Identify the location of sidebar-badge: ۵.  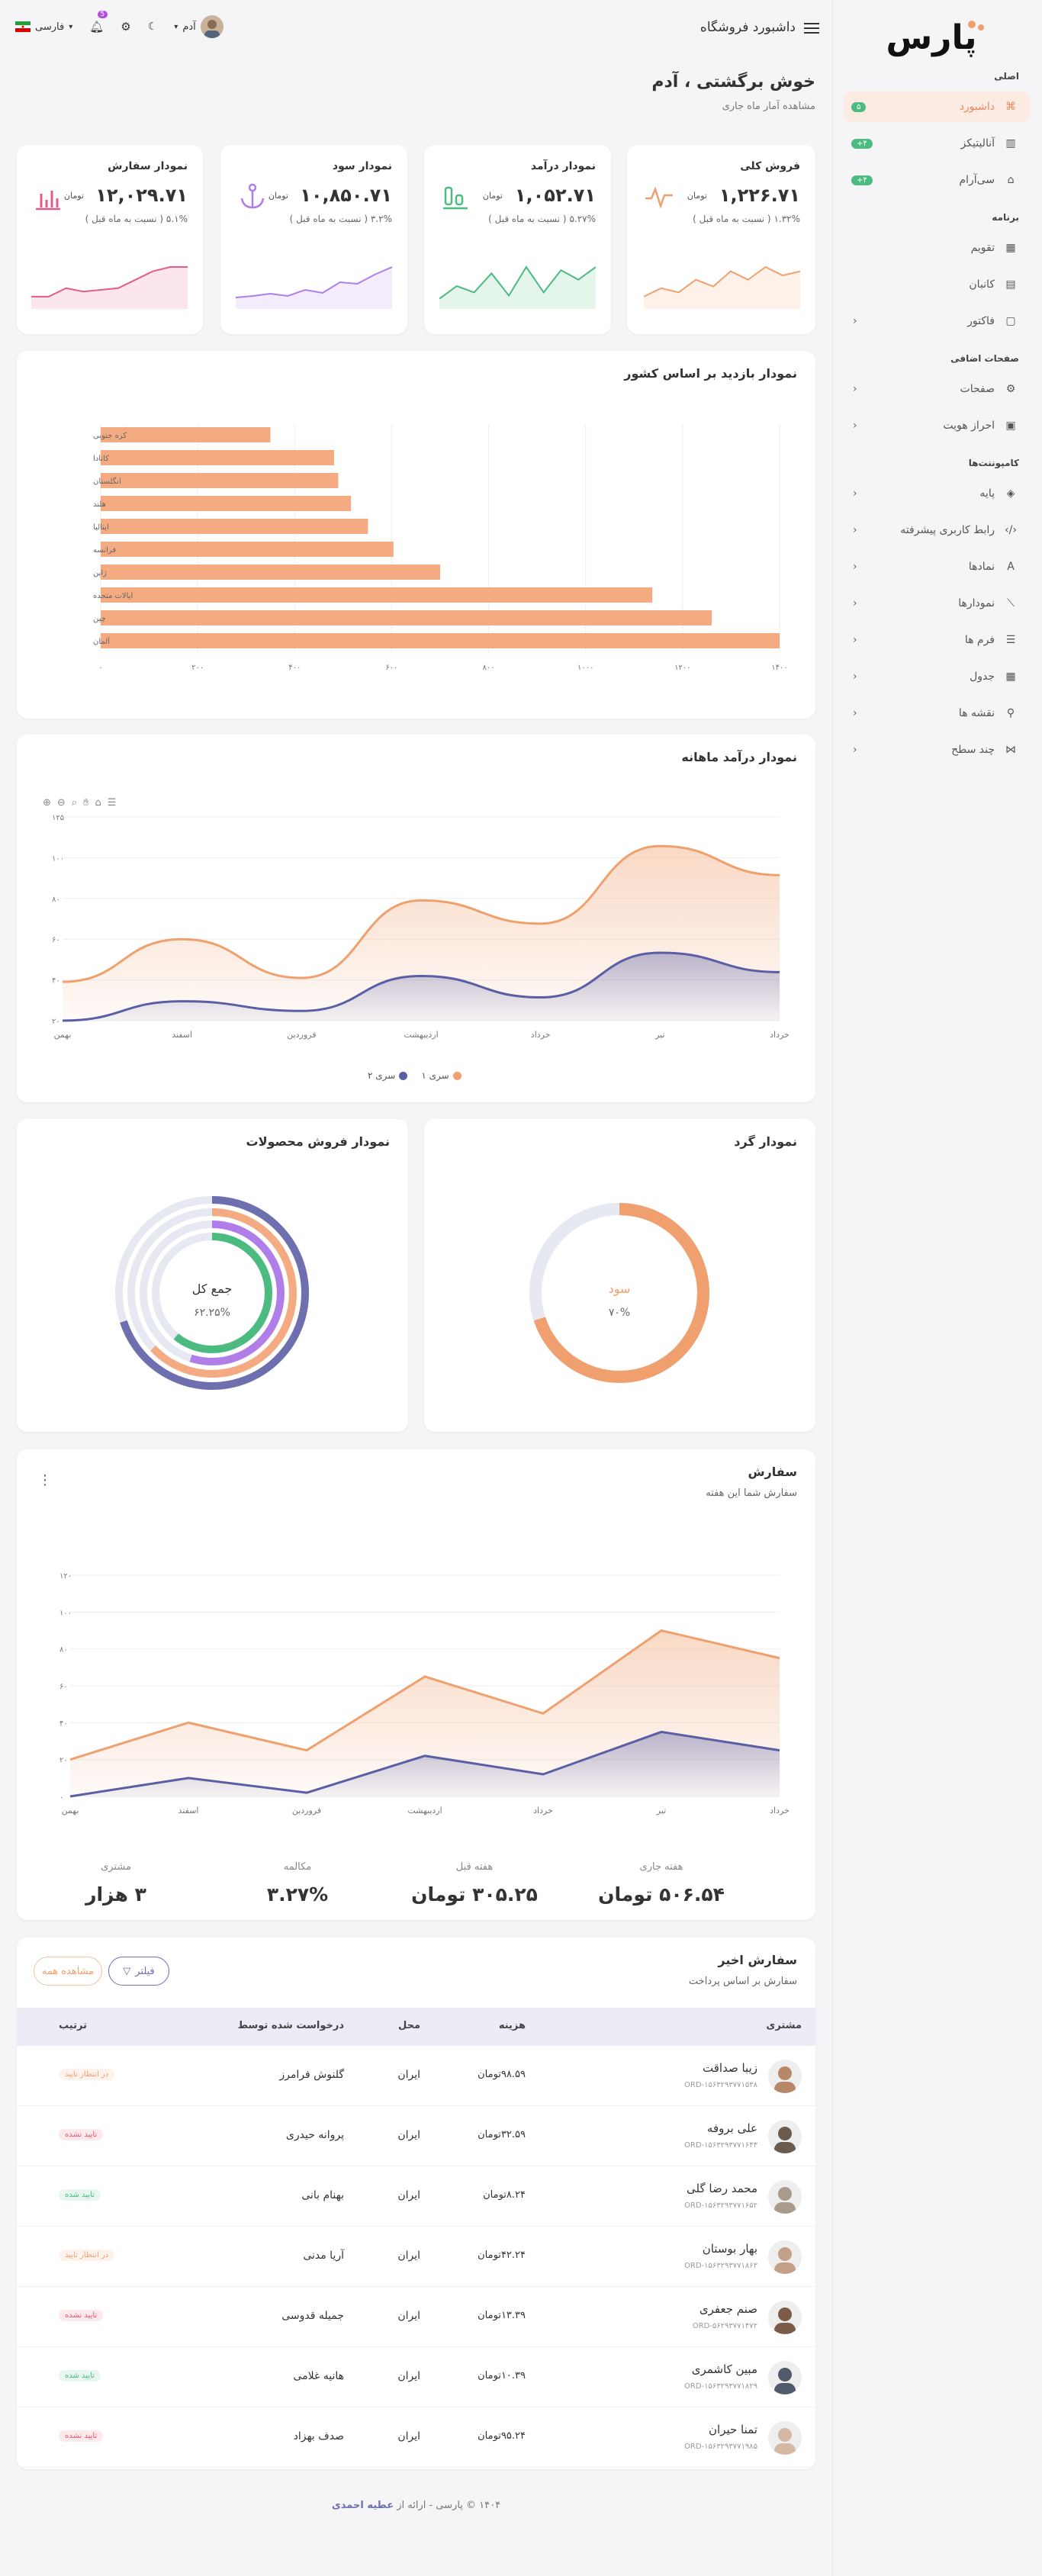
(859, 107).